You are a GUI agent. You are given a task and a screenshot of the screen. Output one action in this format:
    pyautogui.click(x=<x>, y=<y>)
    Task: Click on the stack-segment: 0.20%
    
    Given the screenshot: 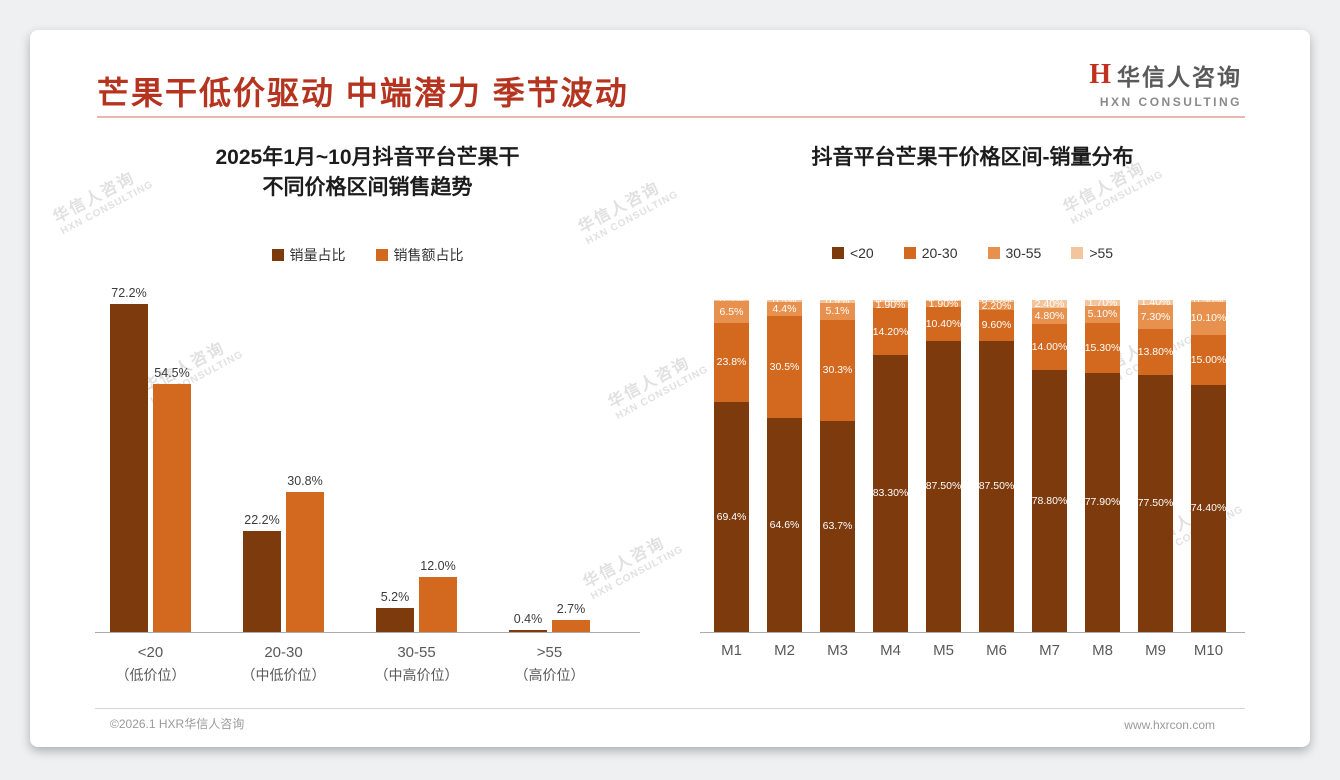 What is the action you would take?
    pyautogui.click(x=943, y=300)
    